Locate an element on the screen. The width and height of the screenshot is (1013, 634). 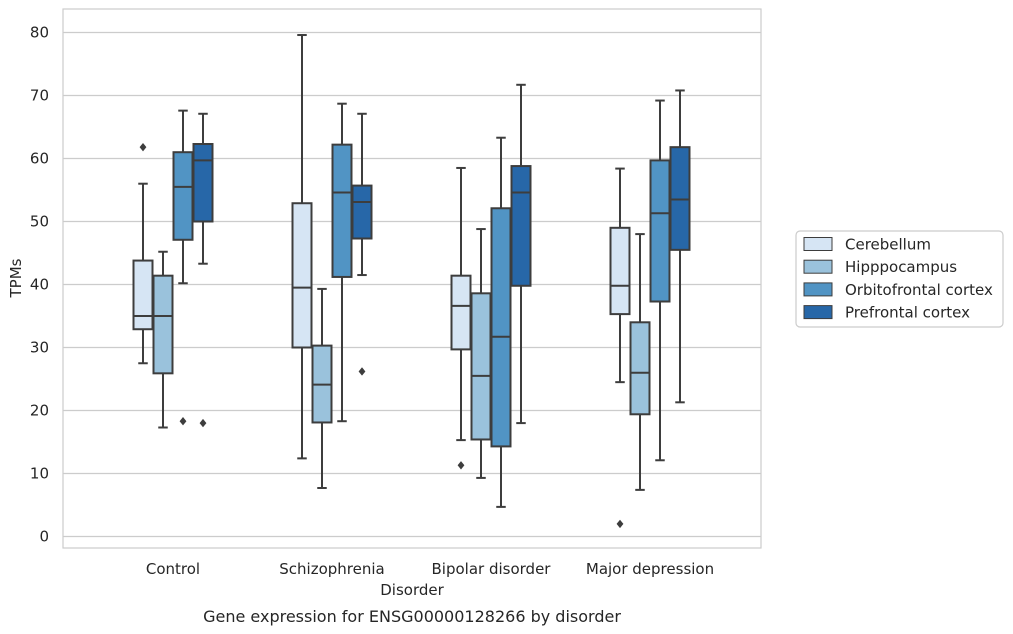
y-tick-label: 50 is located at coordinates (39, 222).